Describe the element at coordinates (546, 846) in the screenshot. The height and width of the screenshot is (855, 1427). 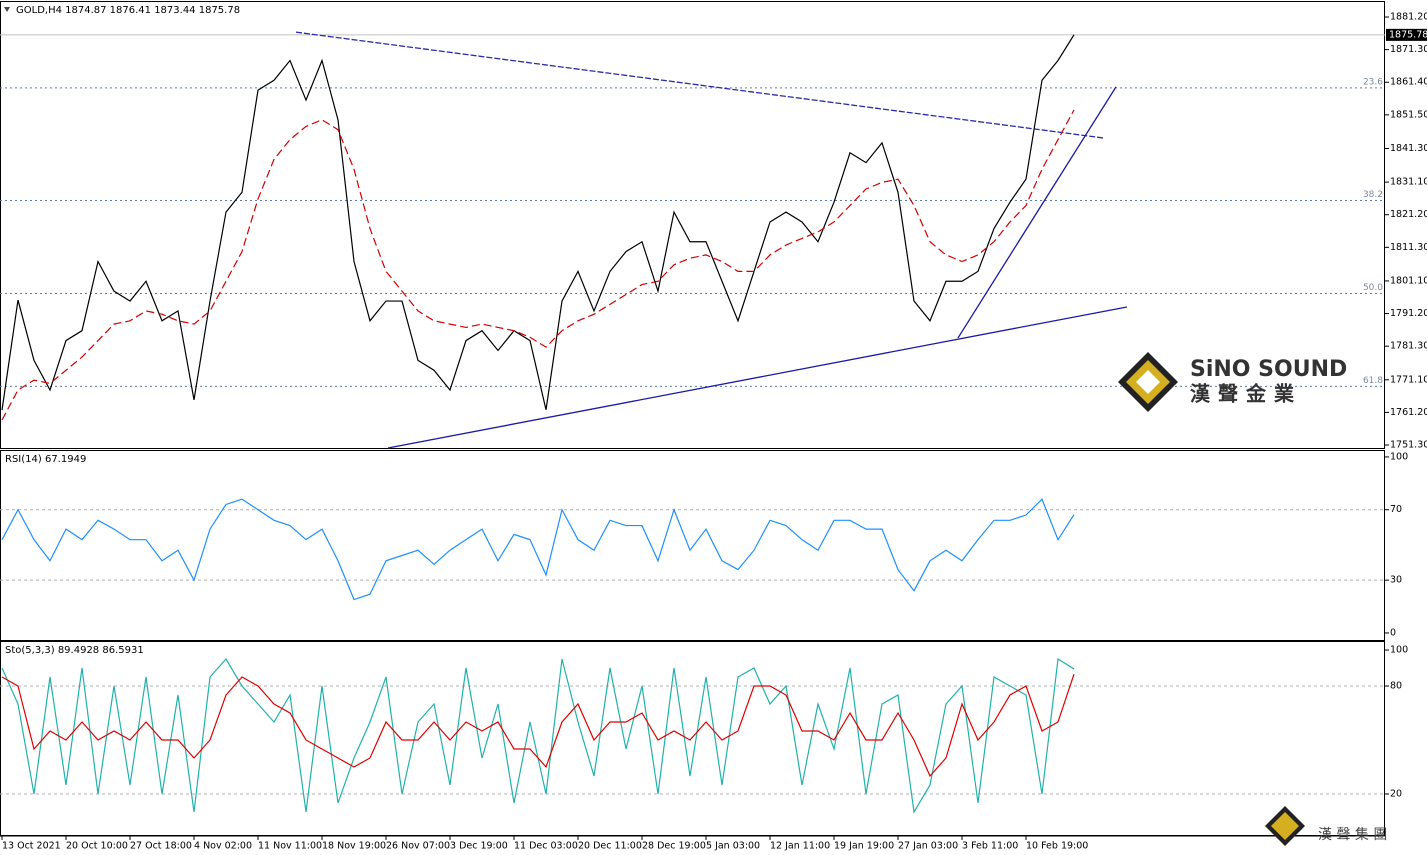
I see `x-tick-label: 11 Dec 03:00` at that location.